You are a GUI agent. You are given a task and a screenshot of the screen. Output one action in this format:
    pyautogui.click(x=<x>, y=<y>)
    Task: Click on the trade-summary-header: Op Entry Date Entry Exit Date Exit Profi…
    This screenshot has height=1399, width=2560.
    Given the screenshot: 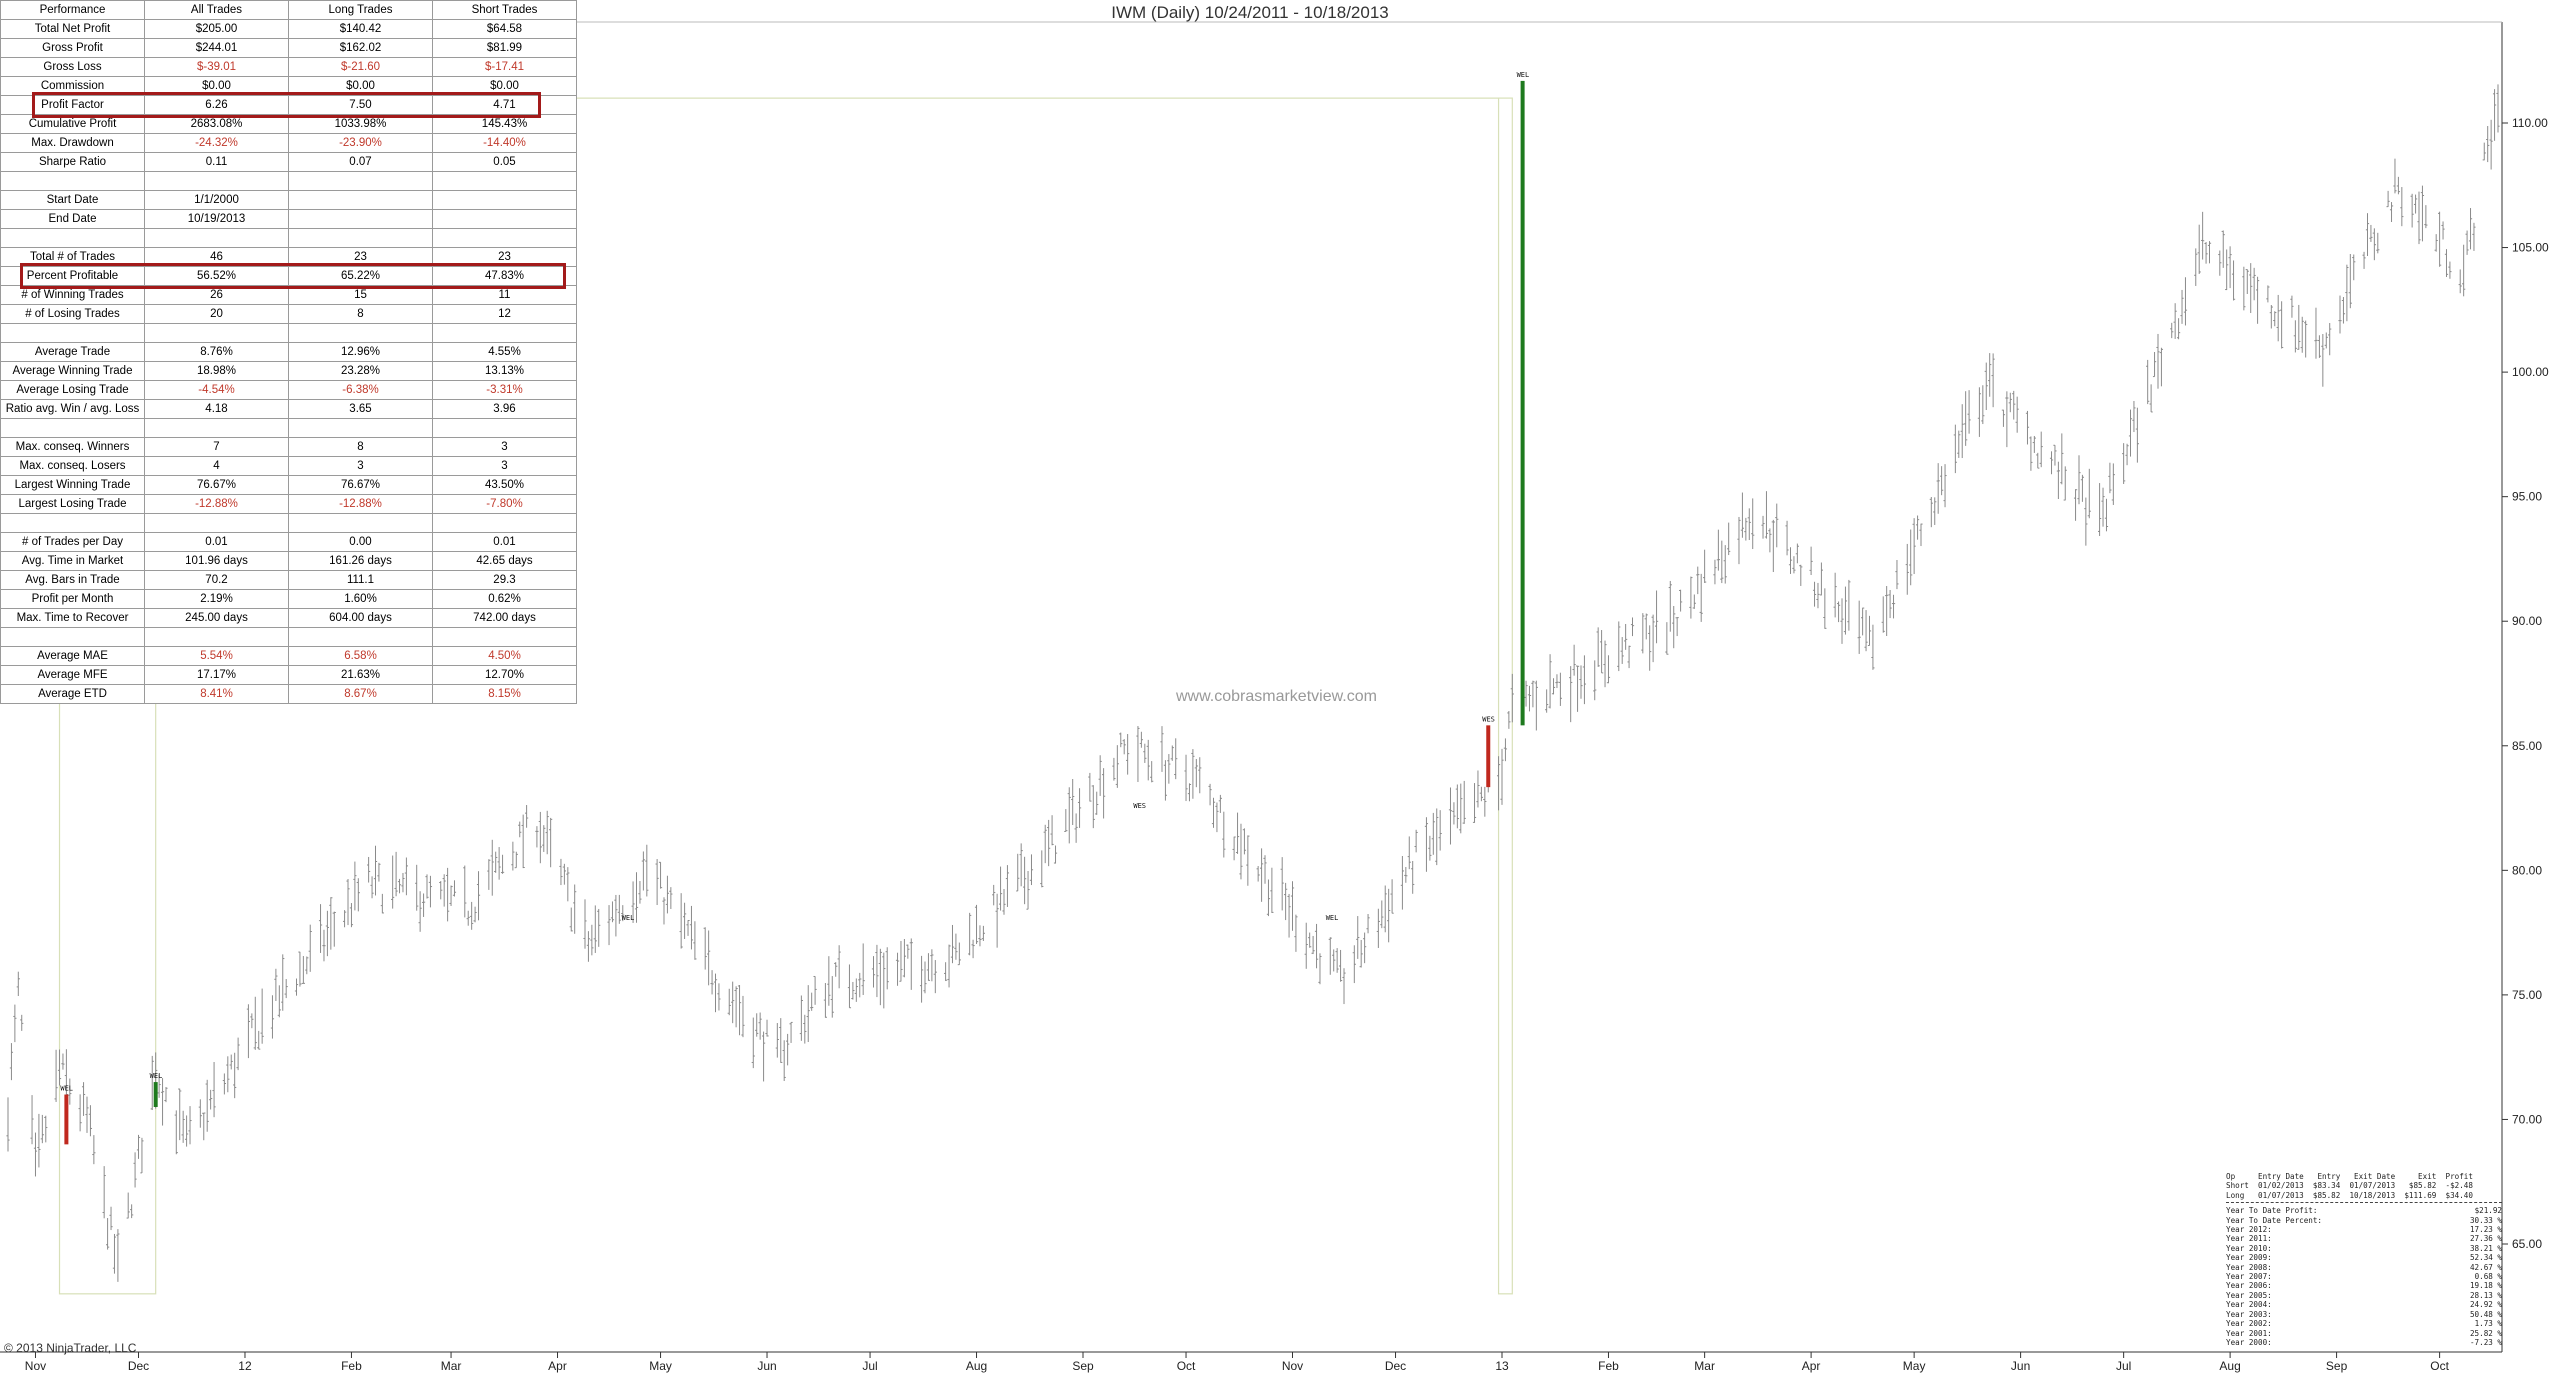 What is the action you would take?
    pyautogui.click(x=2364, y=1176)
    